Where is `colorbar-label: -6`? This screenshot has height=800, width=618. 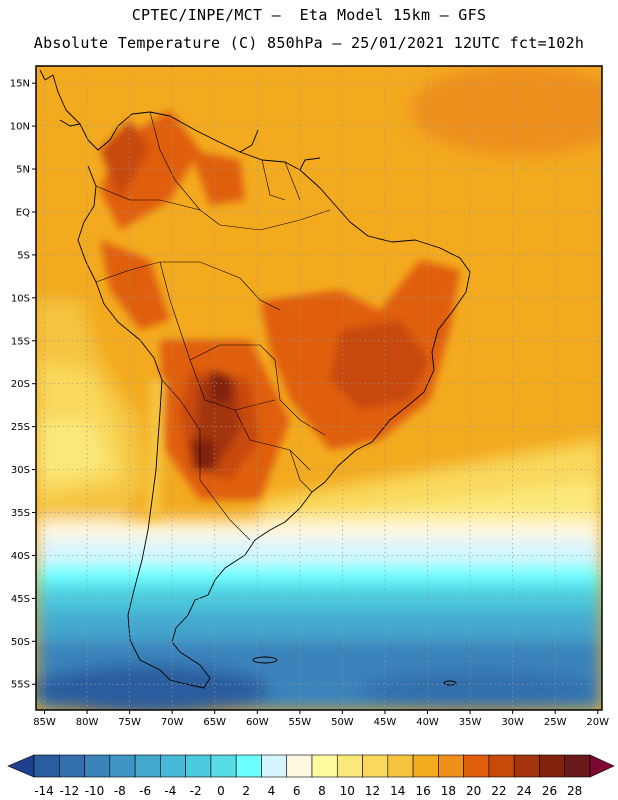
colorbar-label: -6 is located at coordinates (145, 791).